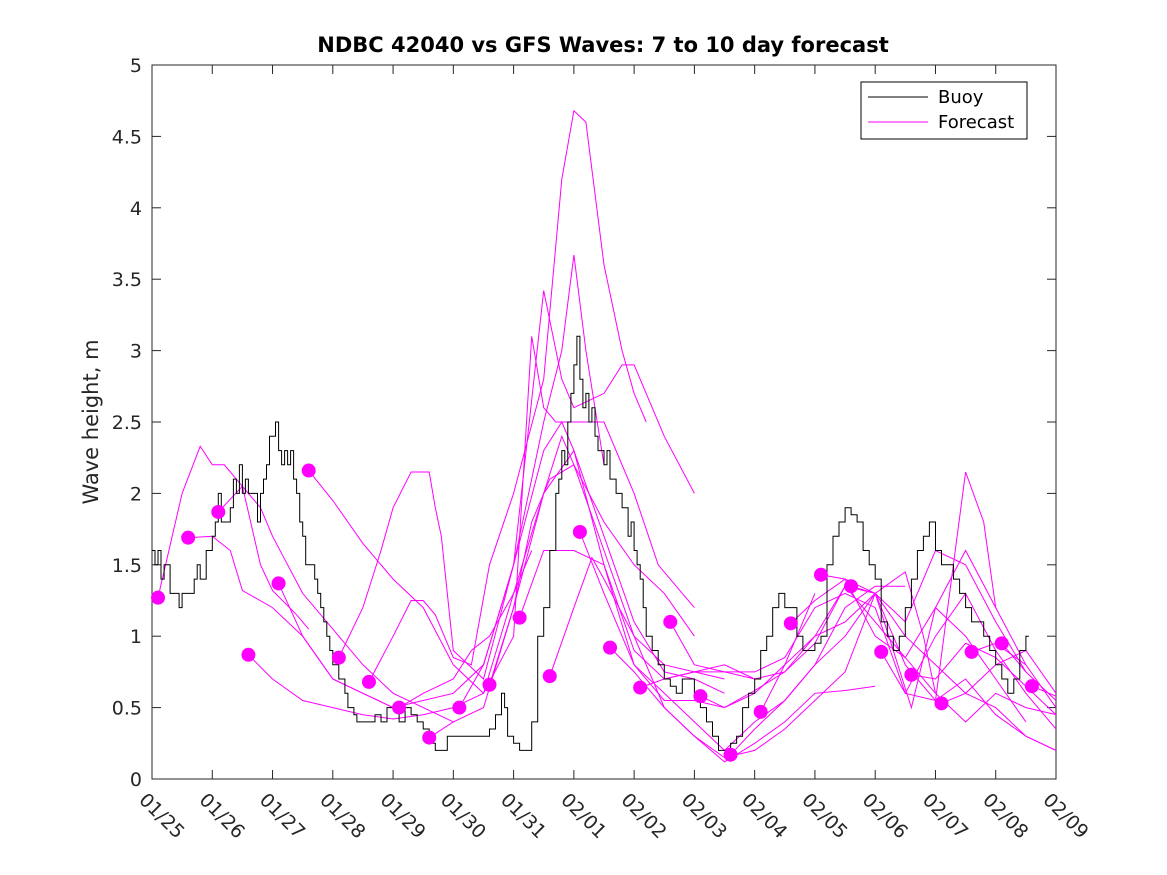 The height and width of the screenshot is (875, 1167). I want to click on y-tick-label: 3, so click(136, 352).